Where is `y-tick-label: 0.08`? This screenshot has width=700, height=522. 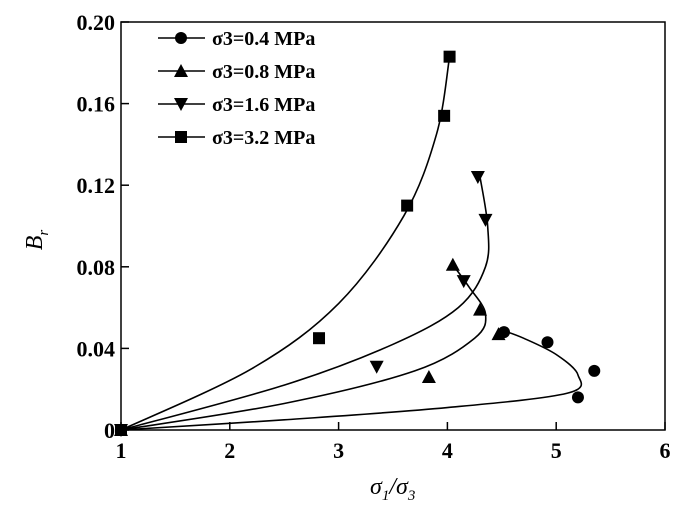
y-tick-label: 0.08 is located at coordinates (96, 267).